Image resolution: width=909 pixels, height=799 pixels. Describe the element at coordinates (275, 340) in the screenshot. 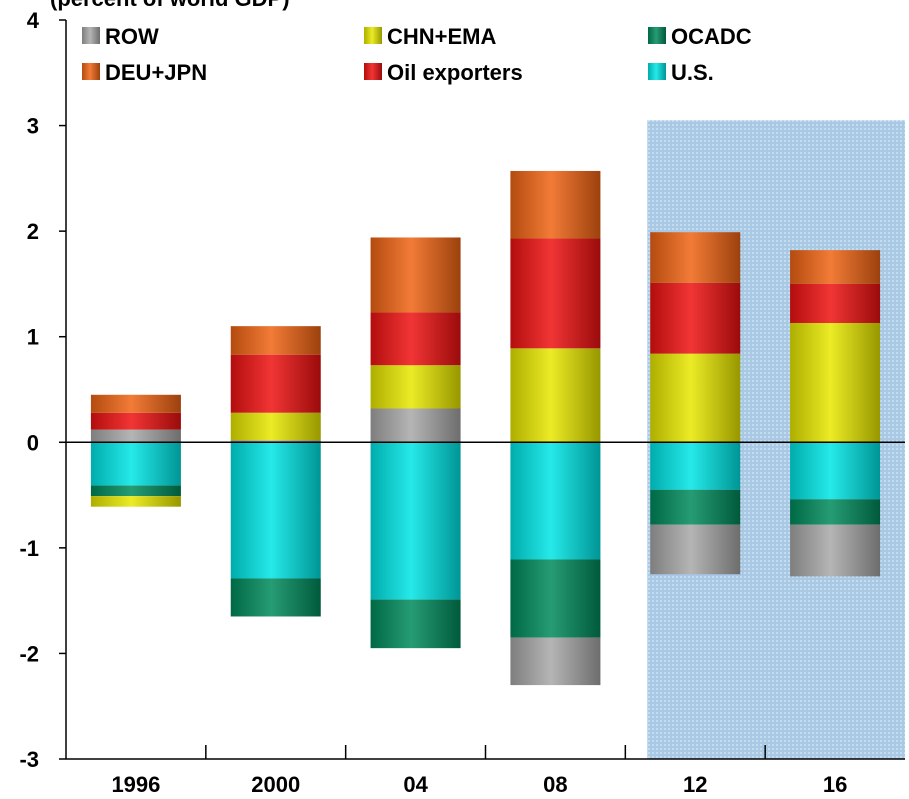

I see `bar-segment-deu-jpn-2000` at that location.